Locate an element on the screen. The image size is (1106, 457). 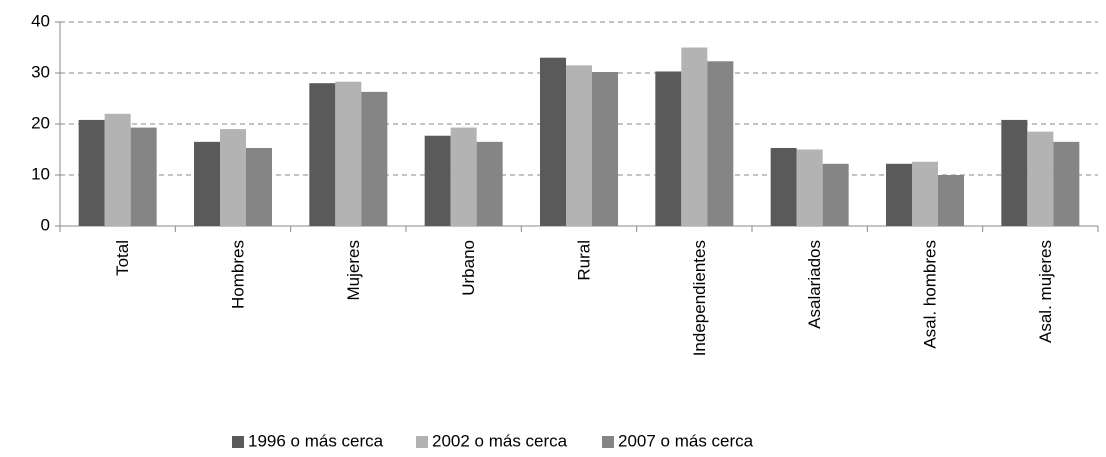
legend-label: 1996 o más cerca is located at coordinates (316, 440).